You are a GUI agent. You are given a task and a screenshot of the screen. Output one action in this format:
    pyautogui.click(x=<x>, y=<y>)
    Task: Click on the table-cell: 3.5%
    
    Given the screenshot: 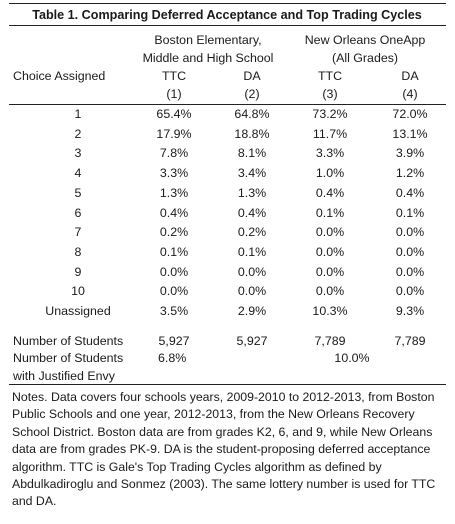 What is the action you would take?
    pyautogui.click(x=174, y=311)
    